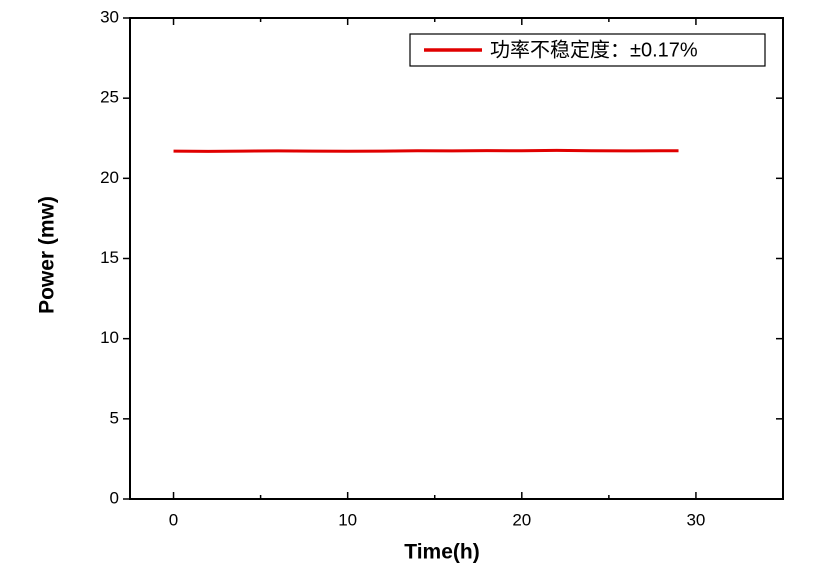 The height and width of the screenshot is (571, 819). Describe the element at coordinates (347, 519) in the screenshot. I see `x-tick-label: 10` at that location.